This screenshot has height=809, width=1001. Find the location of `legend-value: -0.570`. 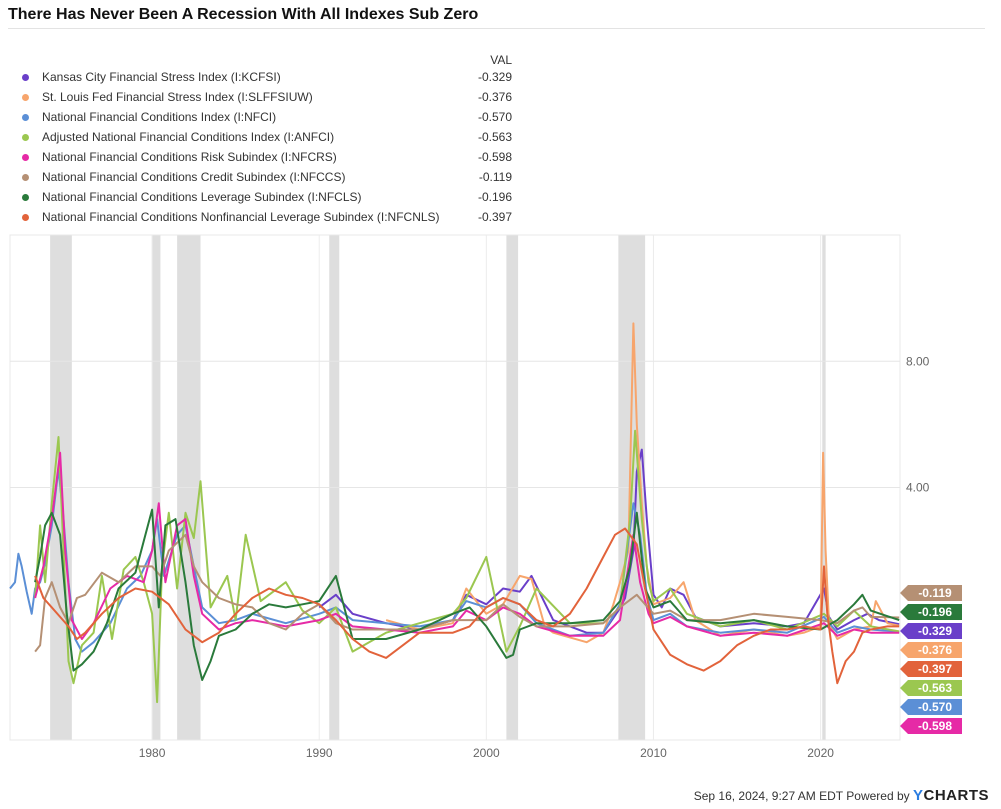

legend-value: -0.570 is located at coordinates (494, 117).